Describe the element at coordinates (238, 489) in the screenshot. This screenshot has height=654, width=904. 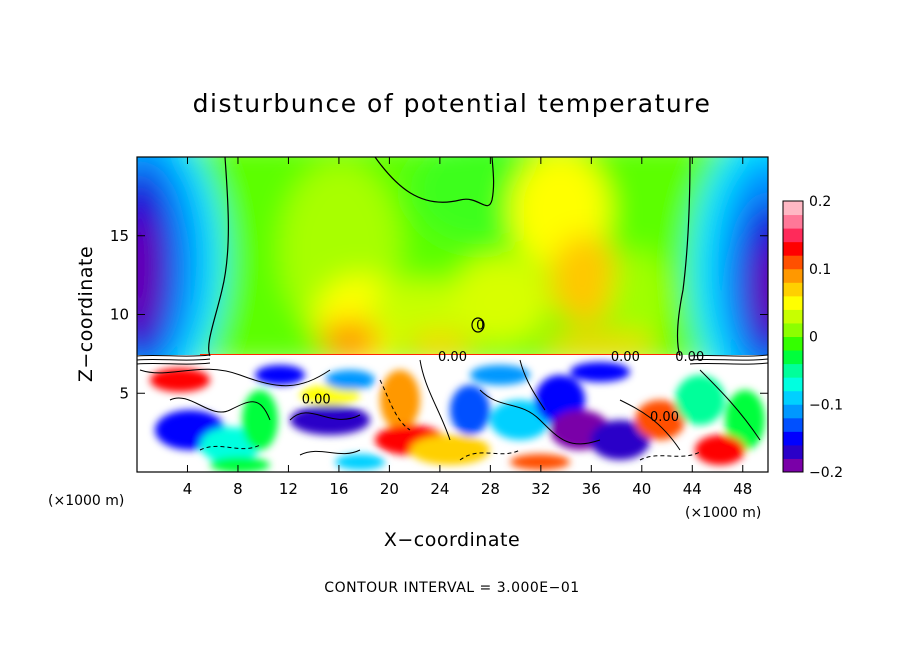
I see `x-tick-label: 8` at that location.